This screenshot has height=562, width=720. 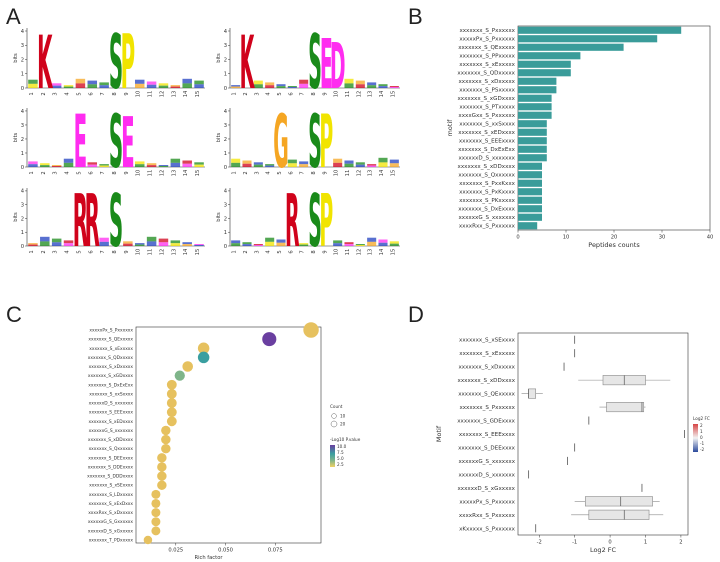 What do you see at coordinates (22, 89) in the screenshot?
I see `logo-y-tick-label: 0` at bounding box center [22, 89].